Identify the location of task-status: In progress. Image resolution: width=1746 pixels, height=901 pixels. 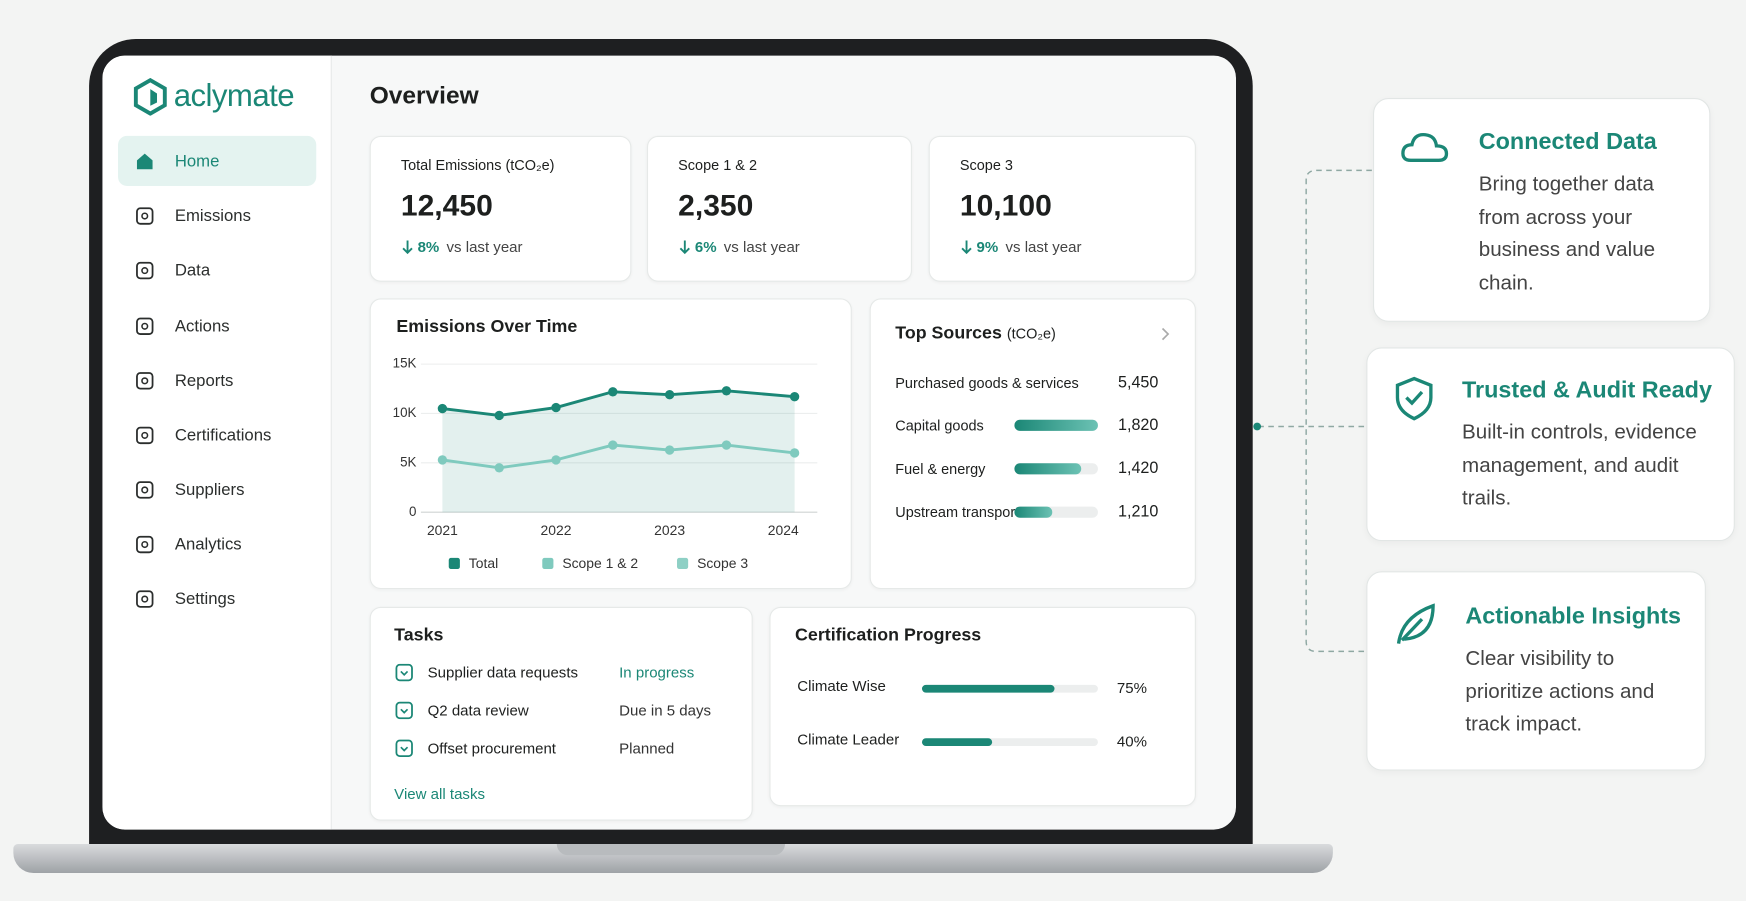
(657, 672).